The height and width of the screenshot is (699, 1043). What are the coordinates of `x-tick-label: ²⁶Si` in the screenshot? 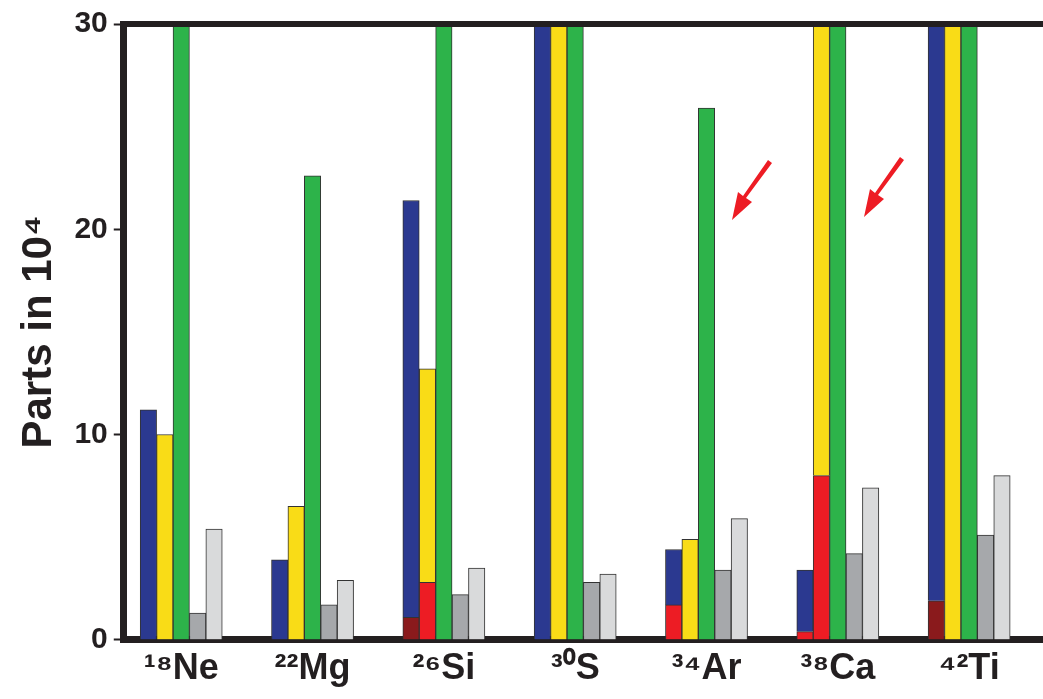 It's located at (444, 667).